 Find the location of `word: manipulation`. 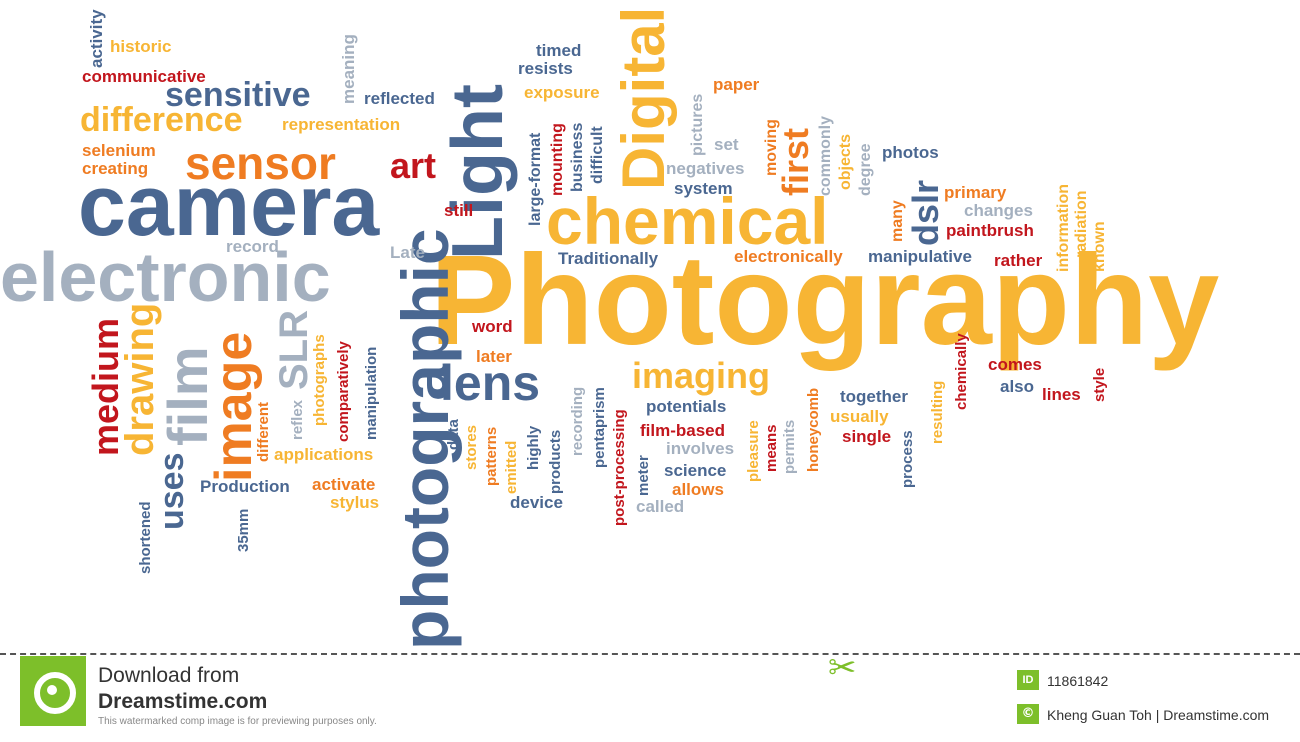

word: manipulation is located at coordinates (371, 393).